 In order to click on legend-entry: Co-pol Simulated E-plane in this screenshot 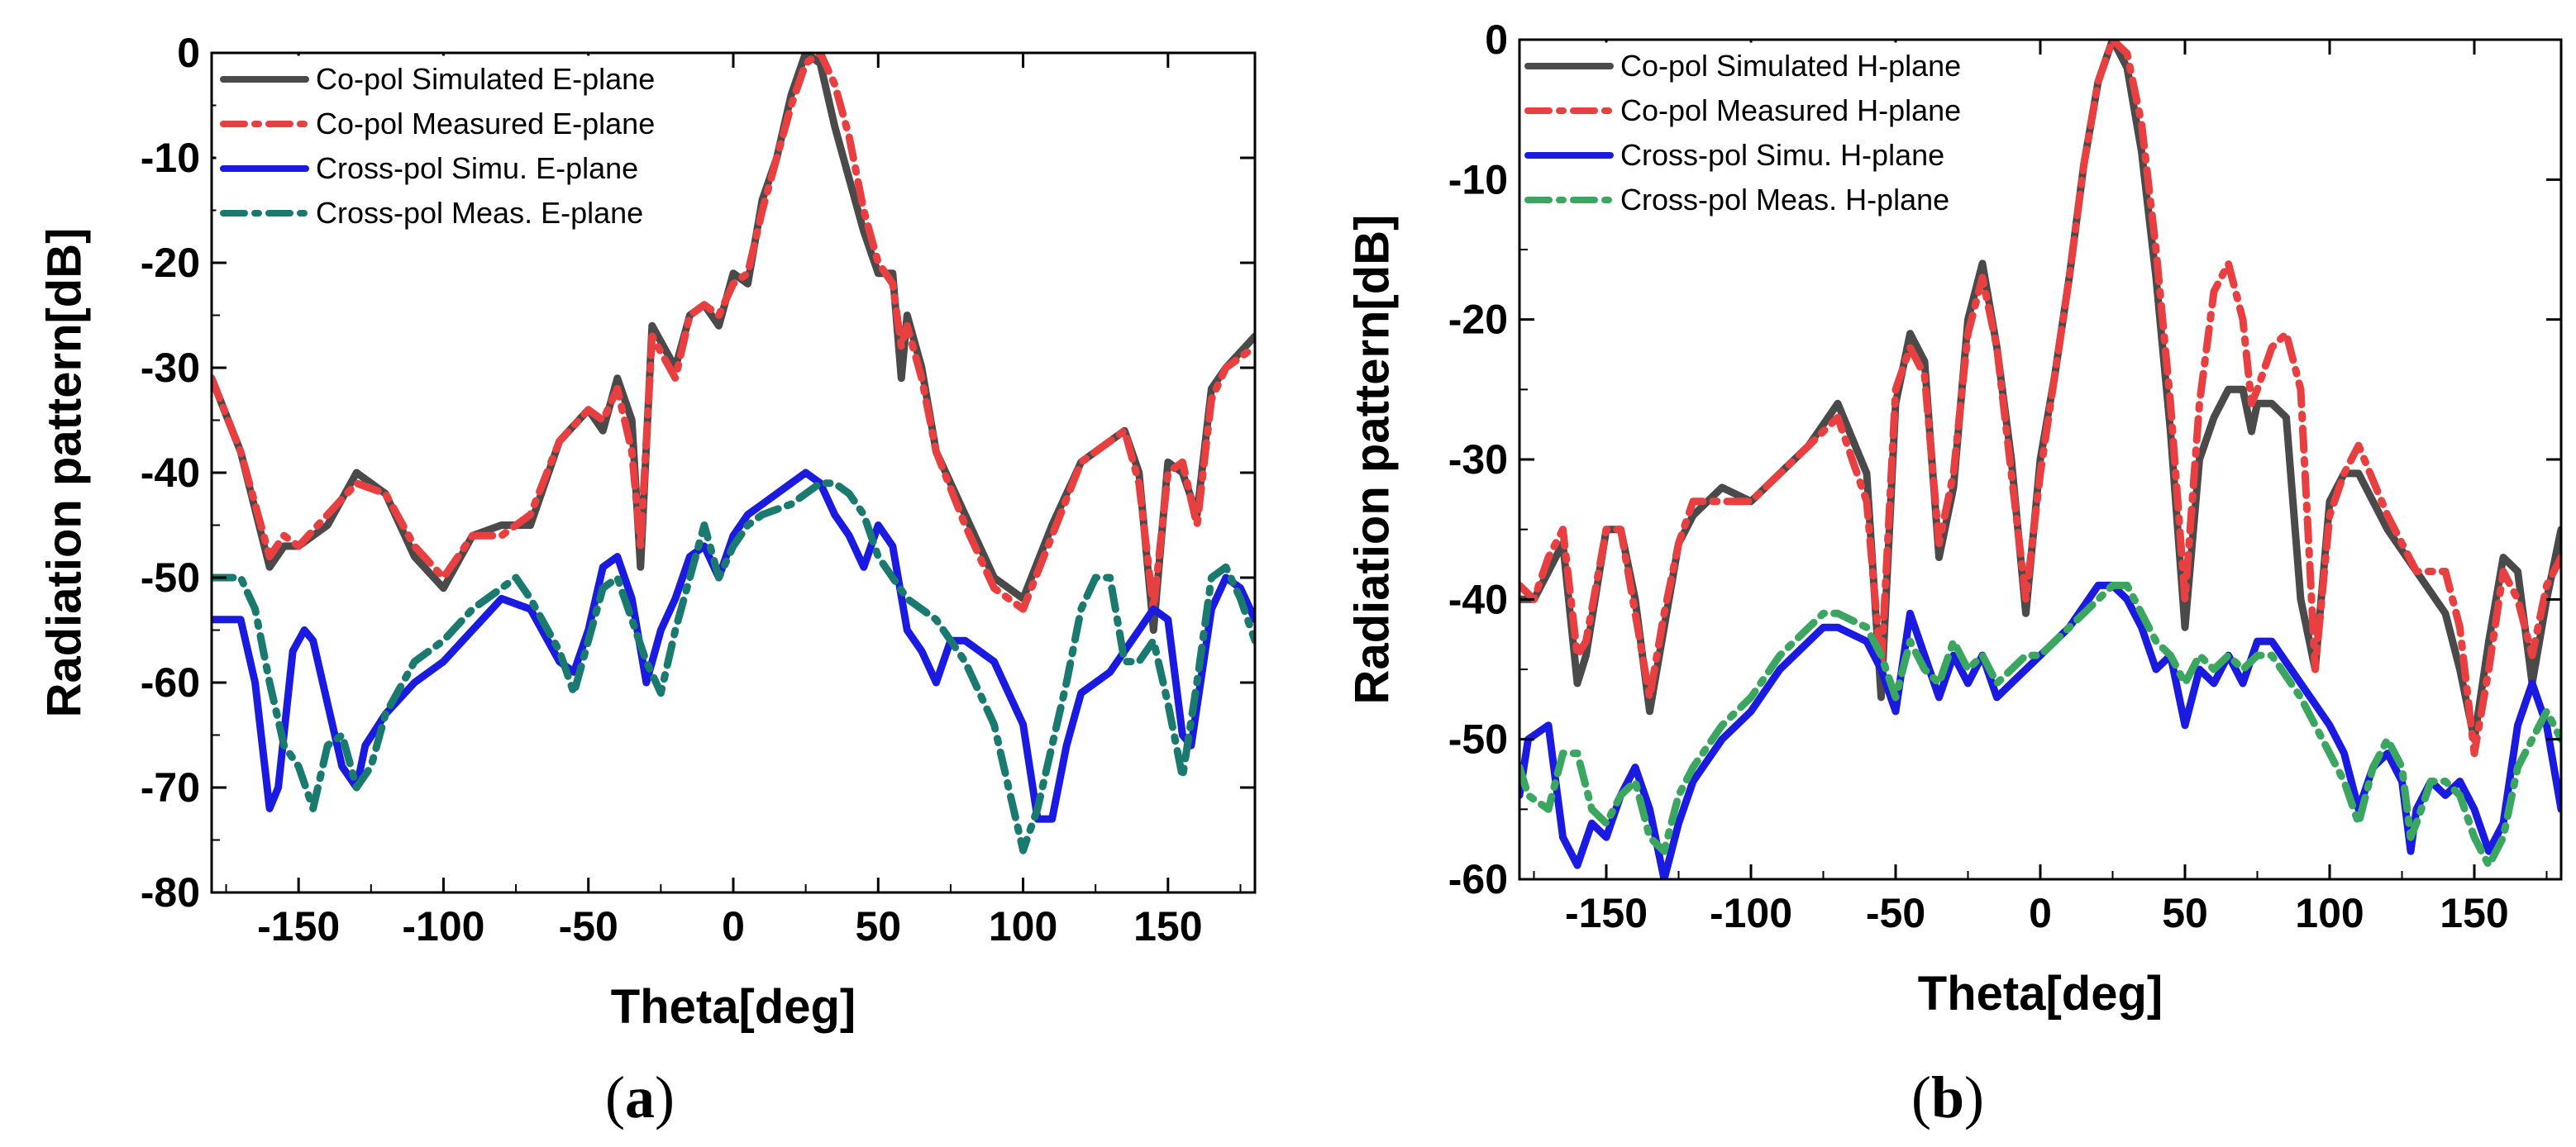, I will do `click(486, 79)`.